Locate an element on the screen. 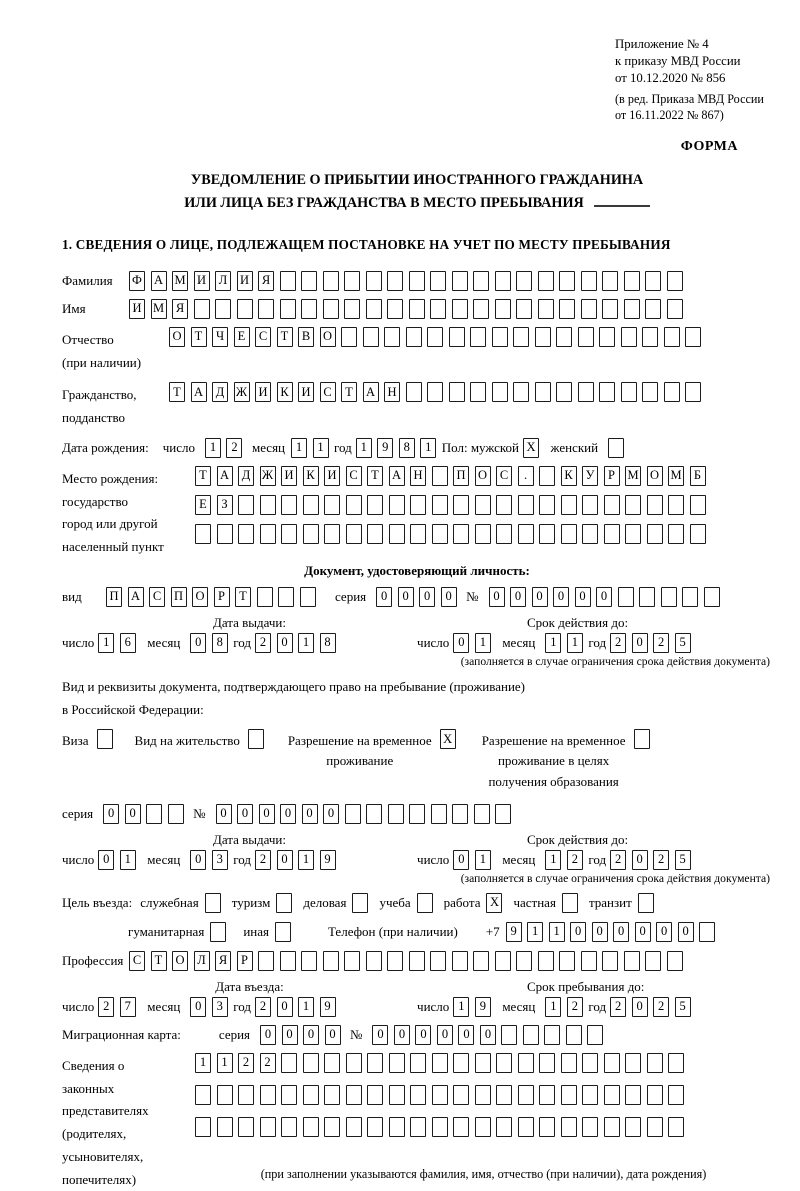 The width and height of the screenshot is (800, 1191). char-cell: Б is located at coordinates (697, 475).